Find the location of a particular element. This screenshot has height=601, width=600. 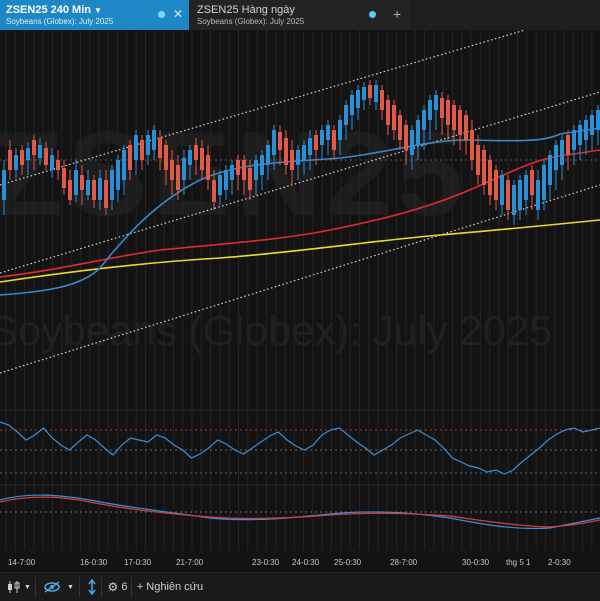

watermark-name: Soybeans (Globex): July 2025 is located at coordinates (276, 330).